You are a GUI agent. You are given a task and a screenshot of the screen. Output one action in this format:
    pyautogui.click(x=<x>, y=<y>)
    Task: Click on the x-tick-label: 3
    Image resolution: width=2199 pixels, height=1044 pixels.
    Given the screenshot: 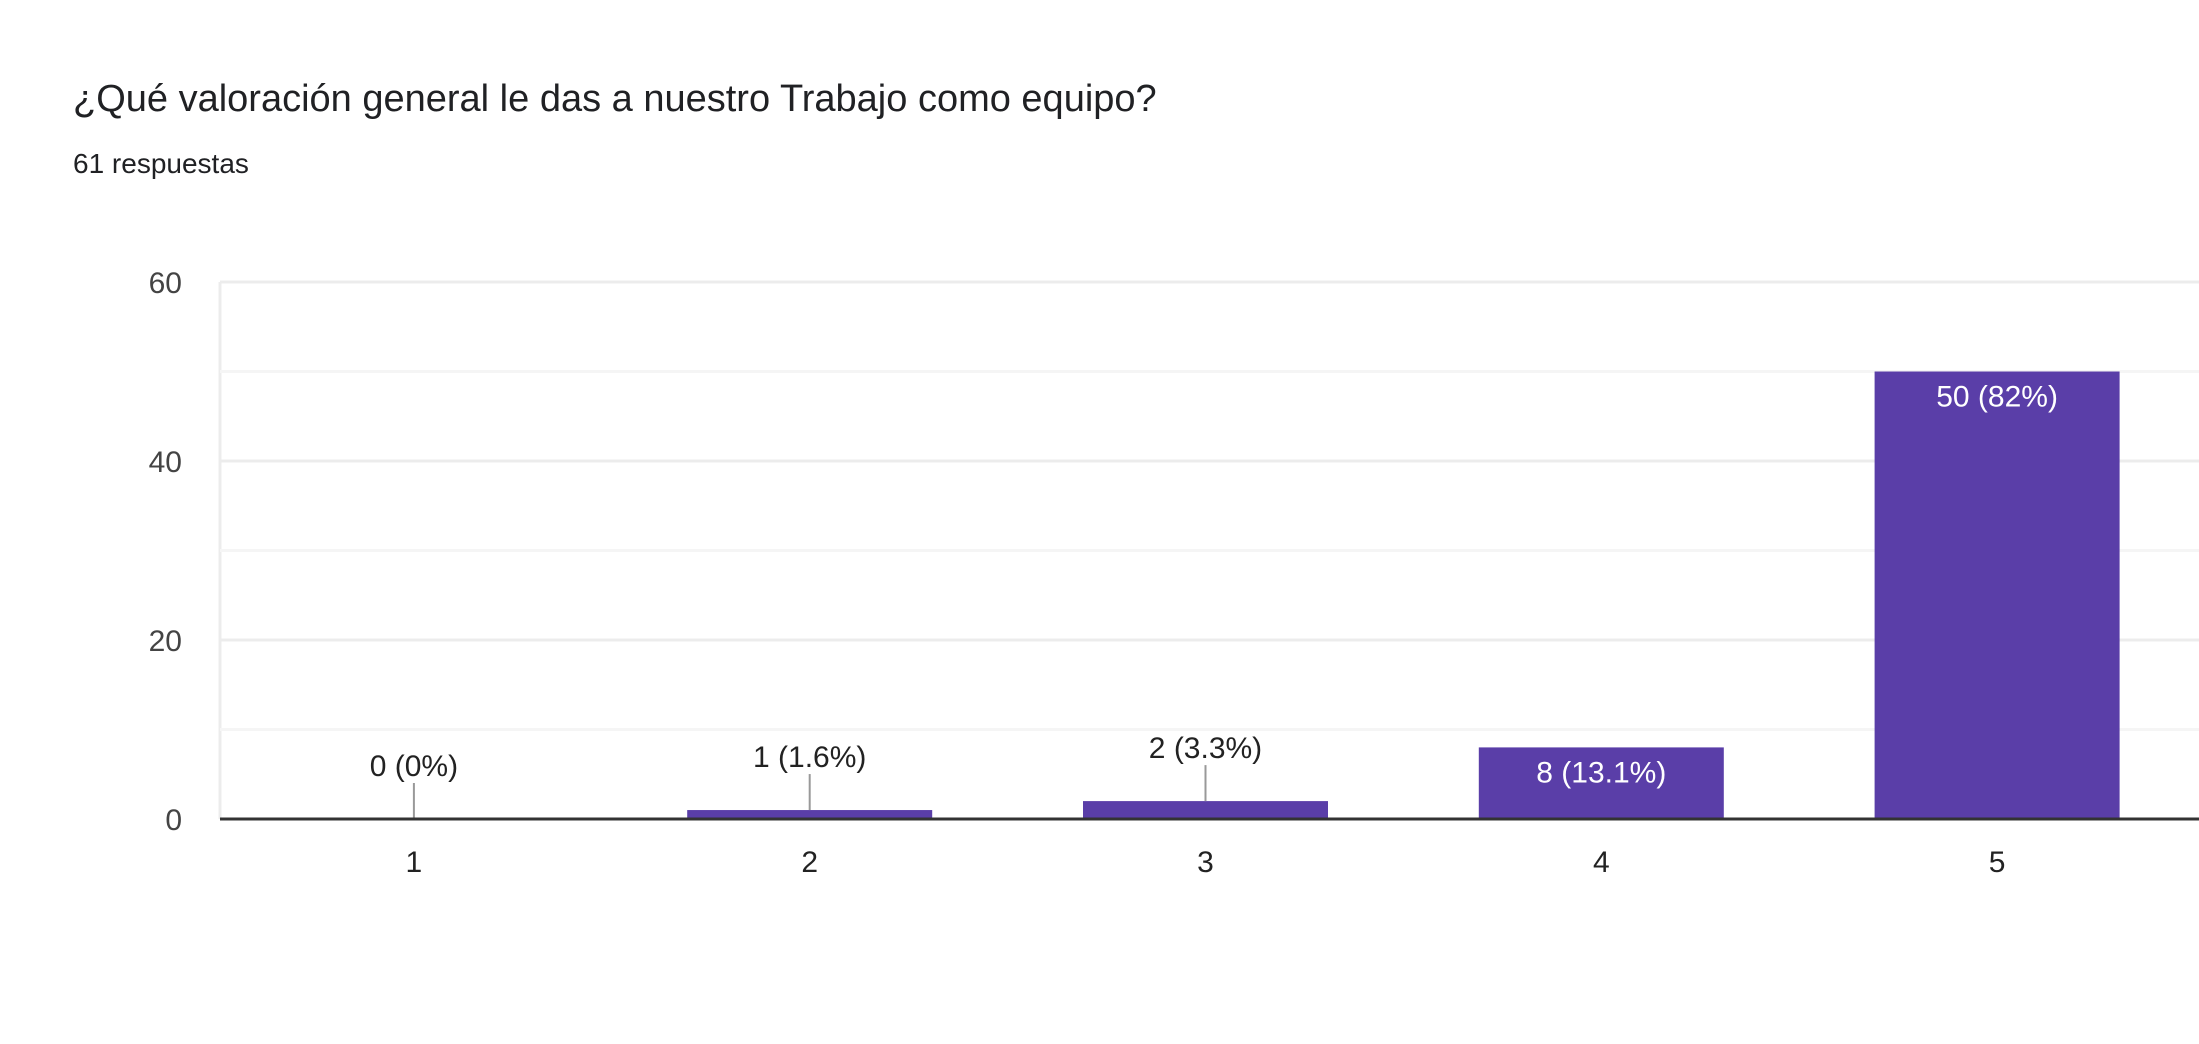 What is the action you would take?
    pyautogui.click(x=1205, y=862)
    